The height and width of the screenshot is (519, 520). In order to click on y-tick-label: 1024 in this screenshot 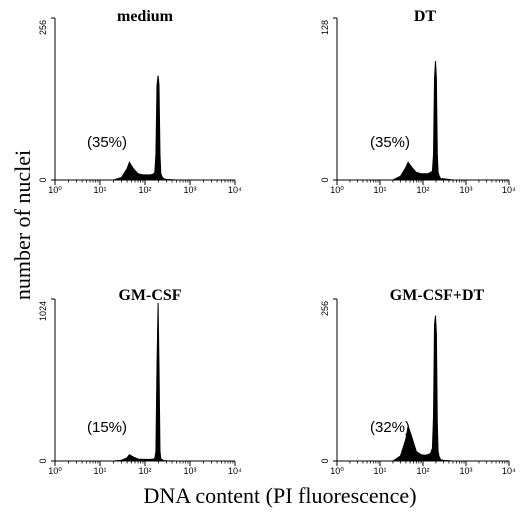, I will do `click(43, 311)`.